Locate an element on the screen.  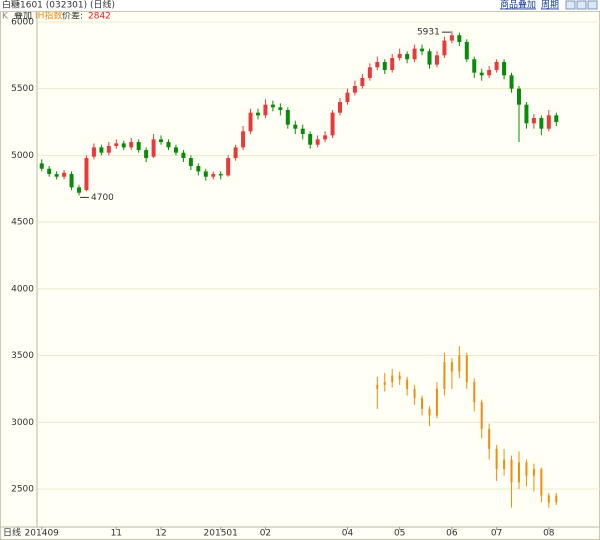
header-title: 白糖1601 (032301) (日线) is located at coordinates (58, 5).